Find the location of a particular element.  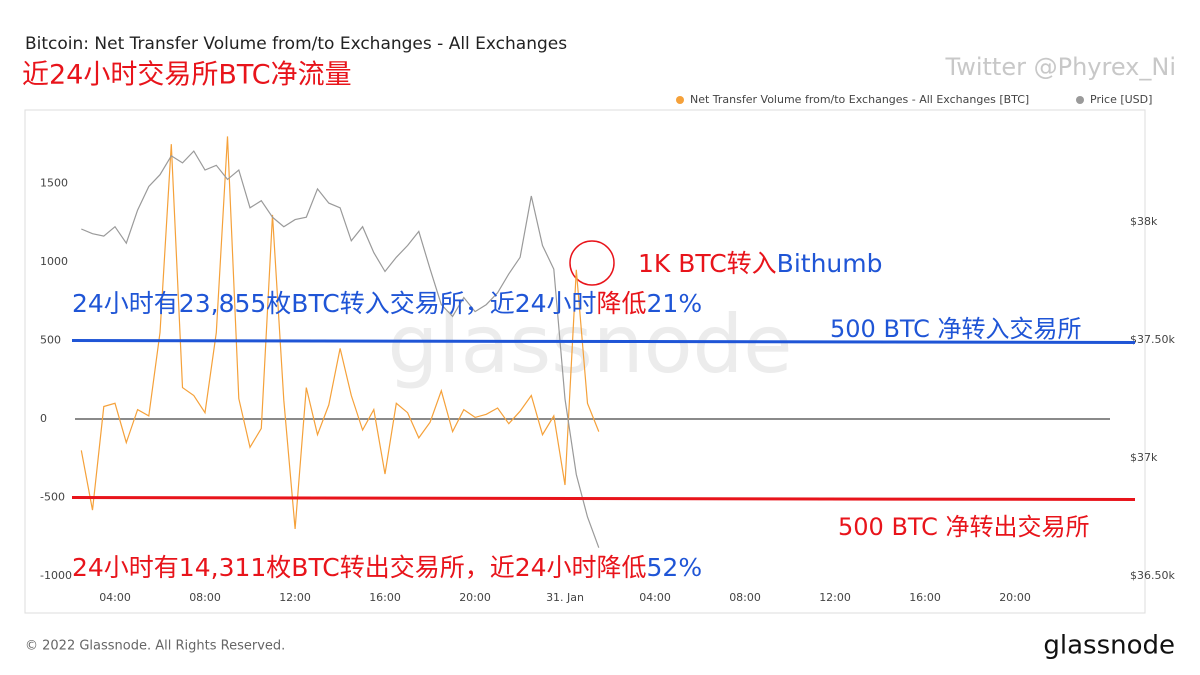

y-tick-label: -1000 is located at coordinates (56, 575).